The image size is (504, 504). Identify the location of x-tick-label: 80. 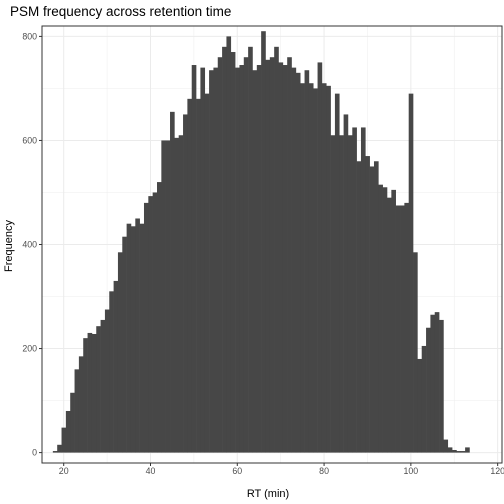
(324, 471).